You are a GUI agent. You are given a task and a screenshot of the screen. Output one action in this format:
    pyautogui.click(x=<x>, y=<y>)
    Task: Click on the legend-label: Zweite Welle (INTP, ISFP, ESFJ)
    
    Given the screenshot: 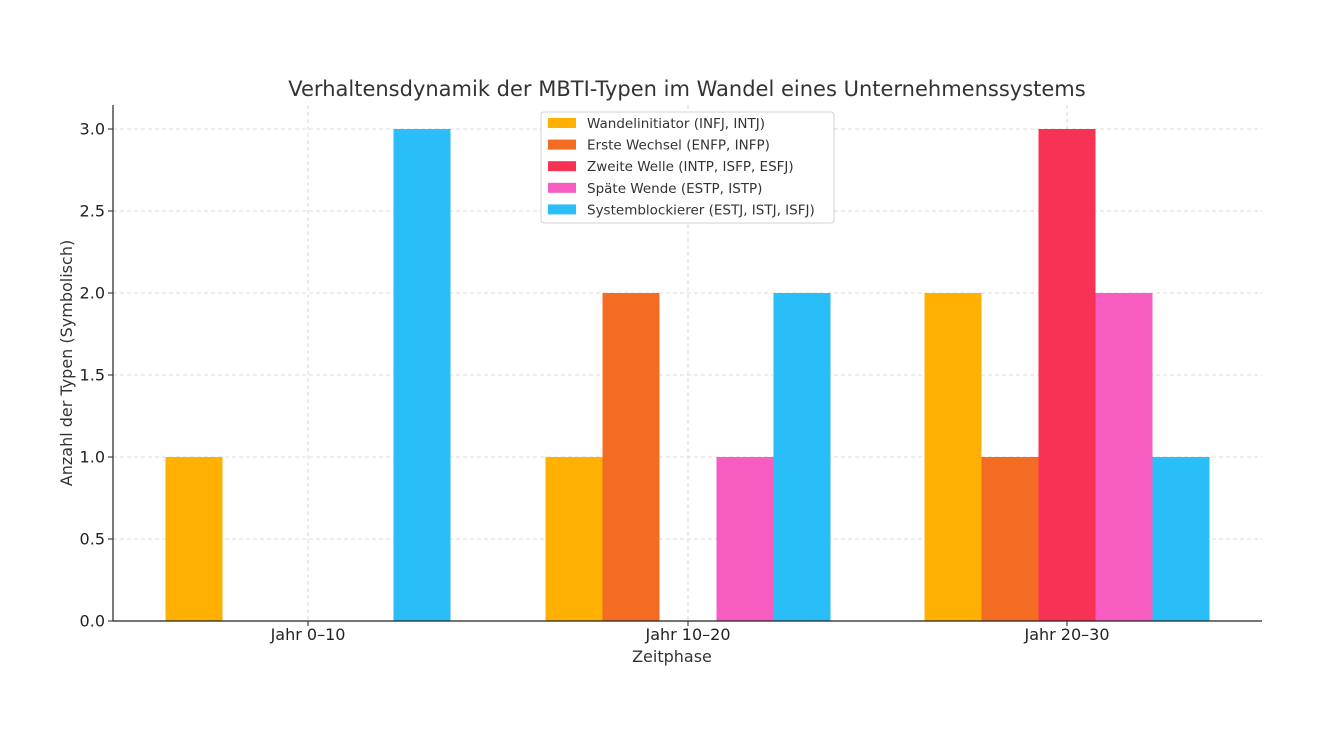 What is the action you would take?
    pyautogui.click(x=690, y=167)
    